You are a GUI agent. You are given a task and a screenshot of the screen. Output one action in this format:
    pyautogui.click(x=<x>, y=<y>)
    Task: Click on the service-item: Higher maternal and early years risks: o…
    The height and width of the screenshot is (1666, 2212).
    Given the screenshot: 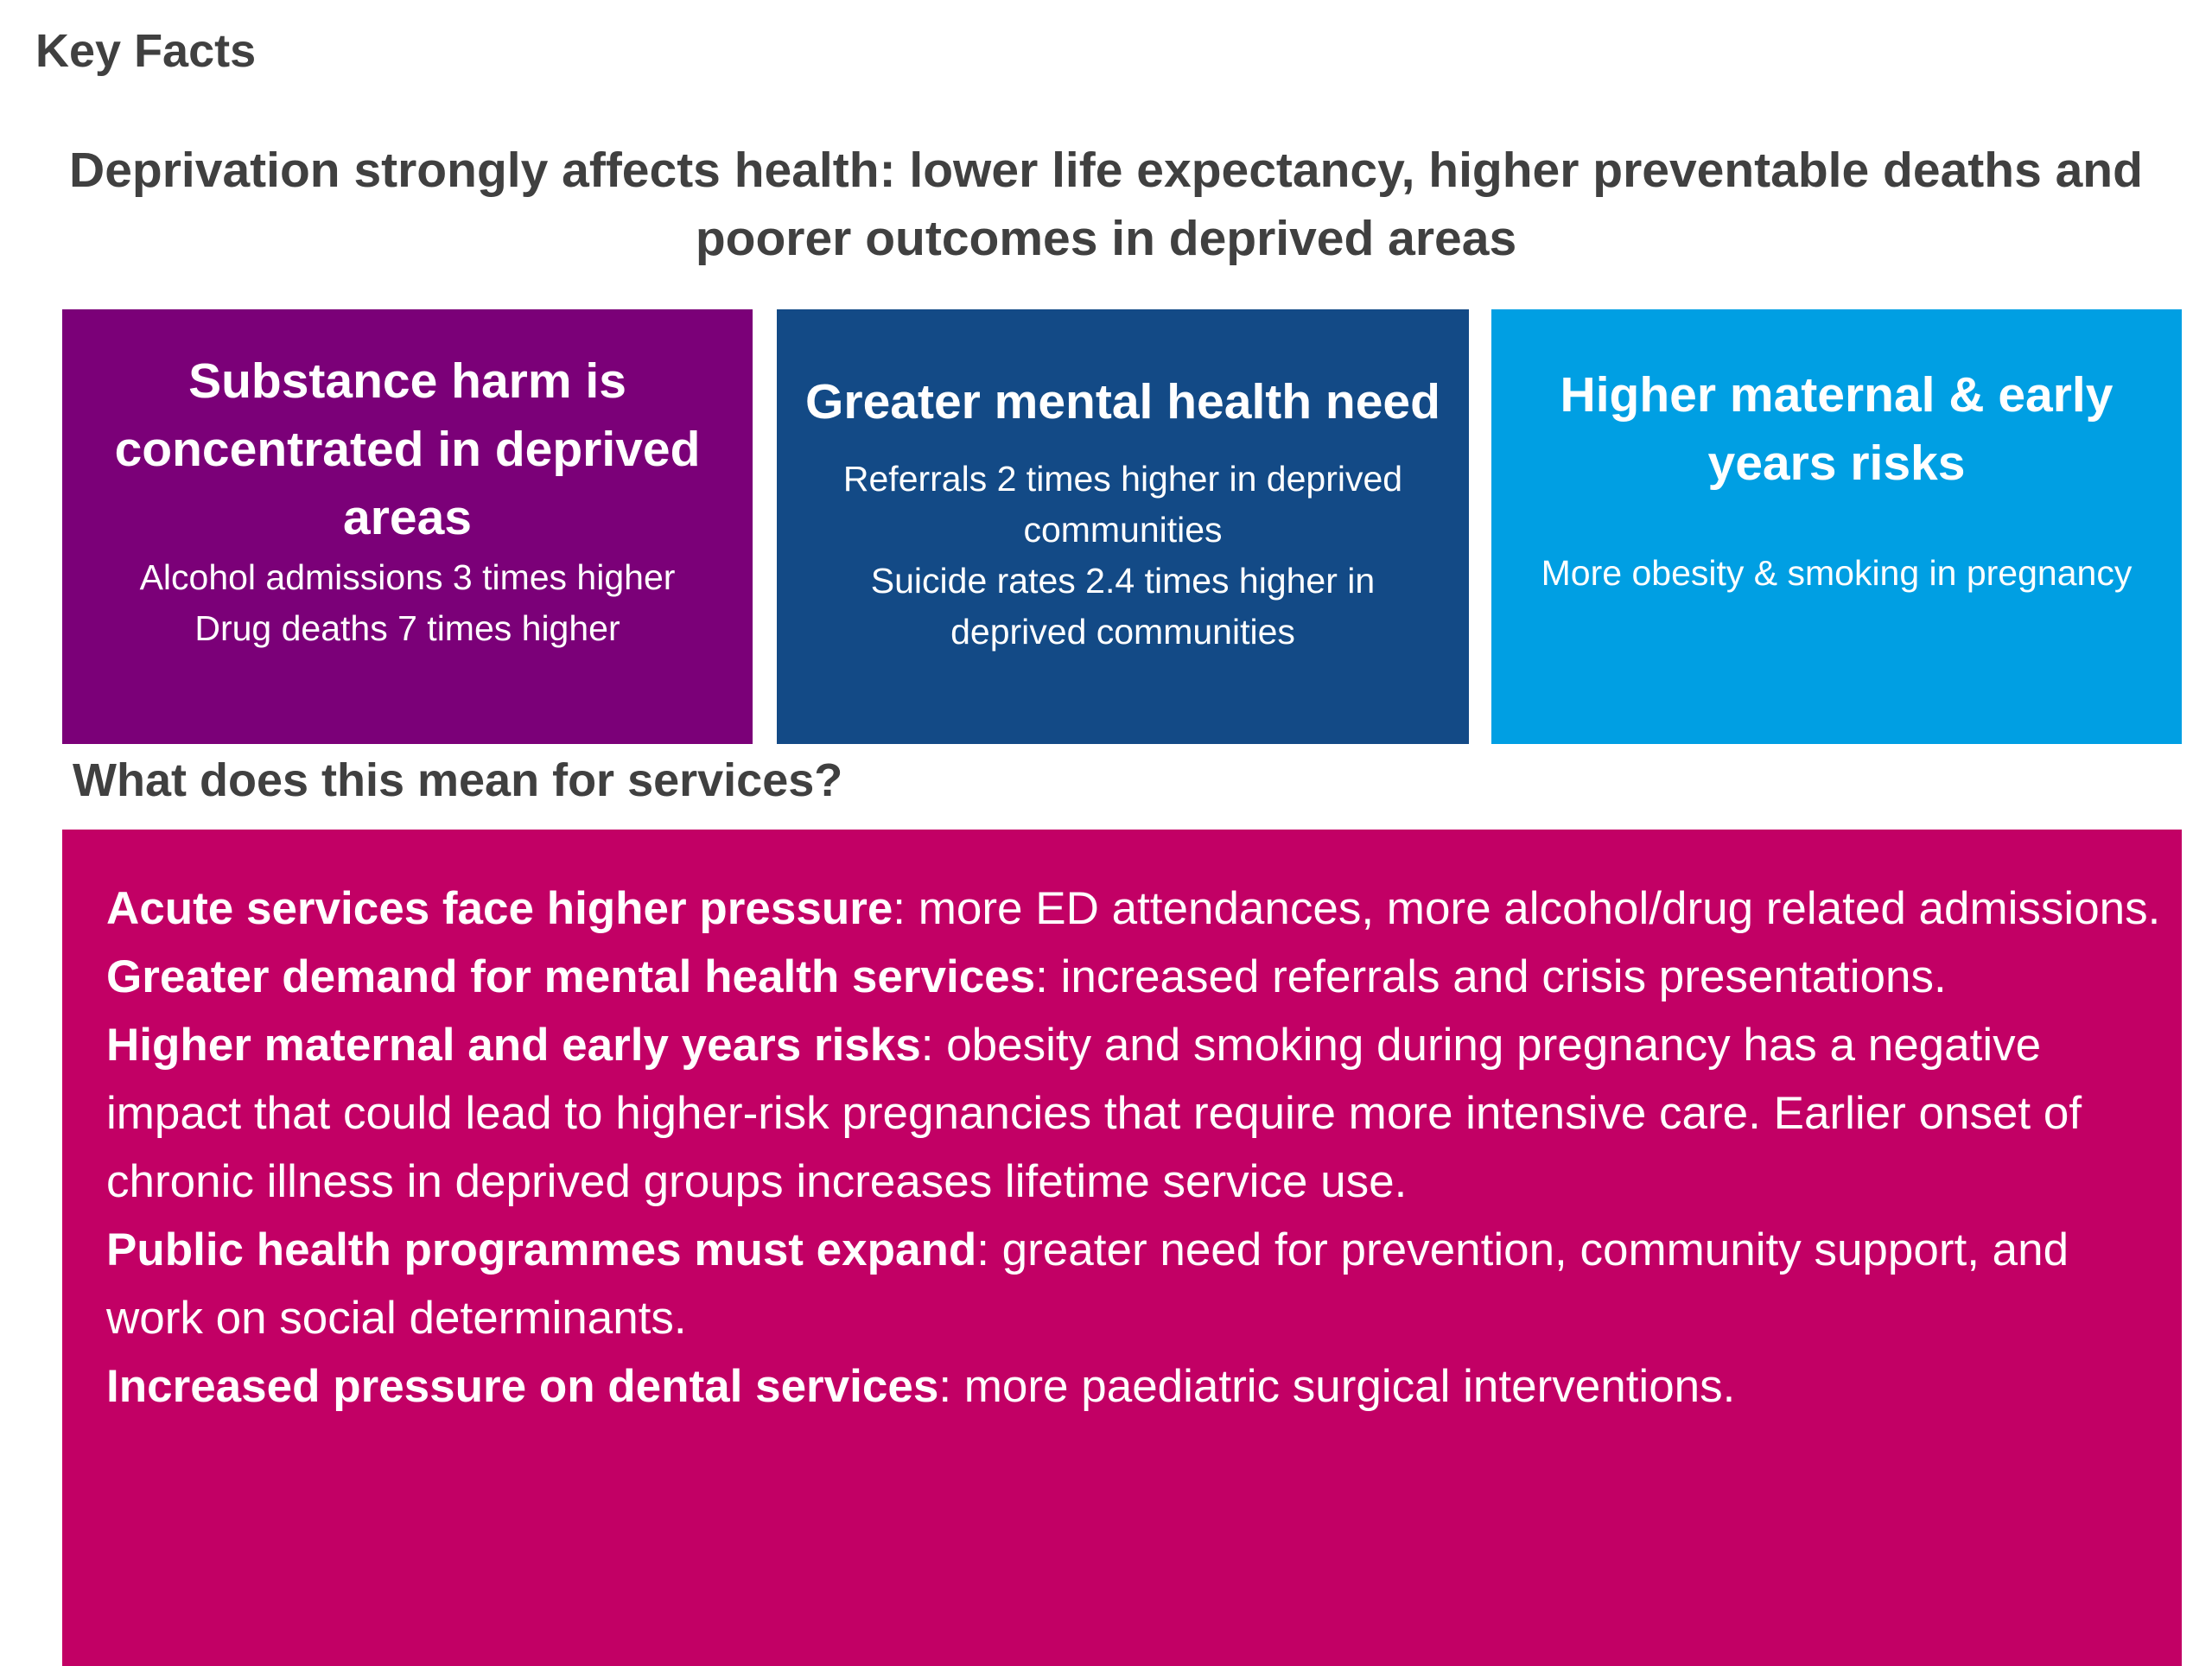 What is the action you would take?
    pyautogui.click(x=1094, y=1114)
    